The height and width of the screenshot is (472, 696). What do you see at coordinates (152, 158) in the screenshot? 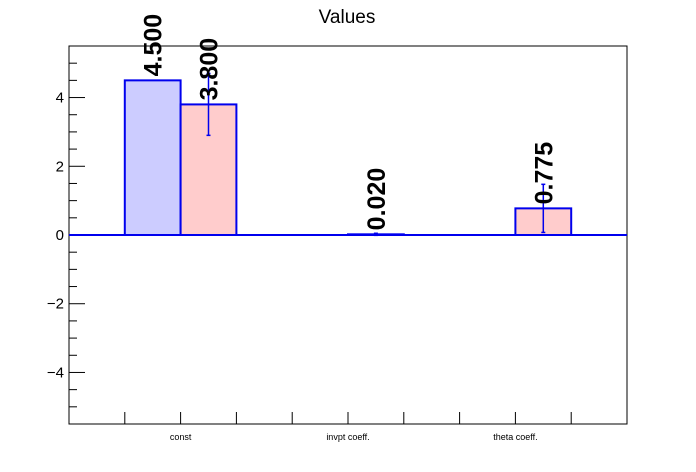
I see `bar` at bounding box center [152, 158].